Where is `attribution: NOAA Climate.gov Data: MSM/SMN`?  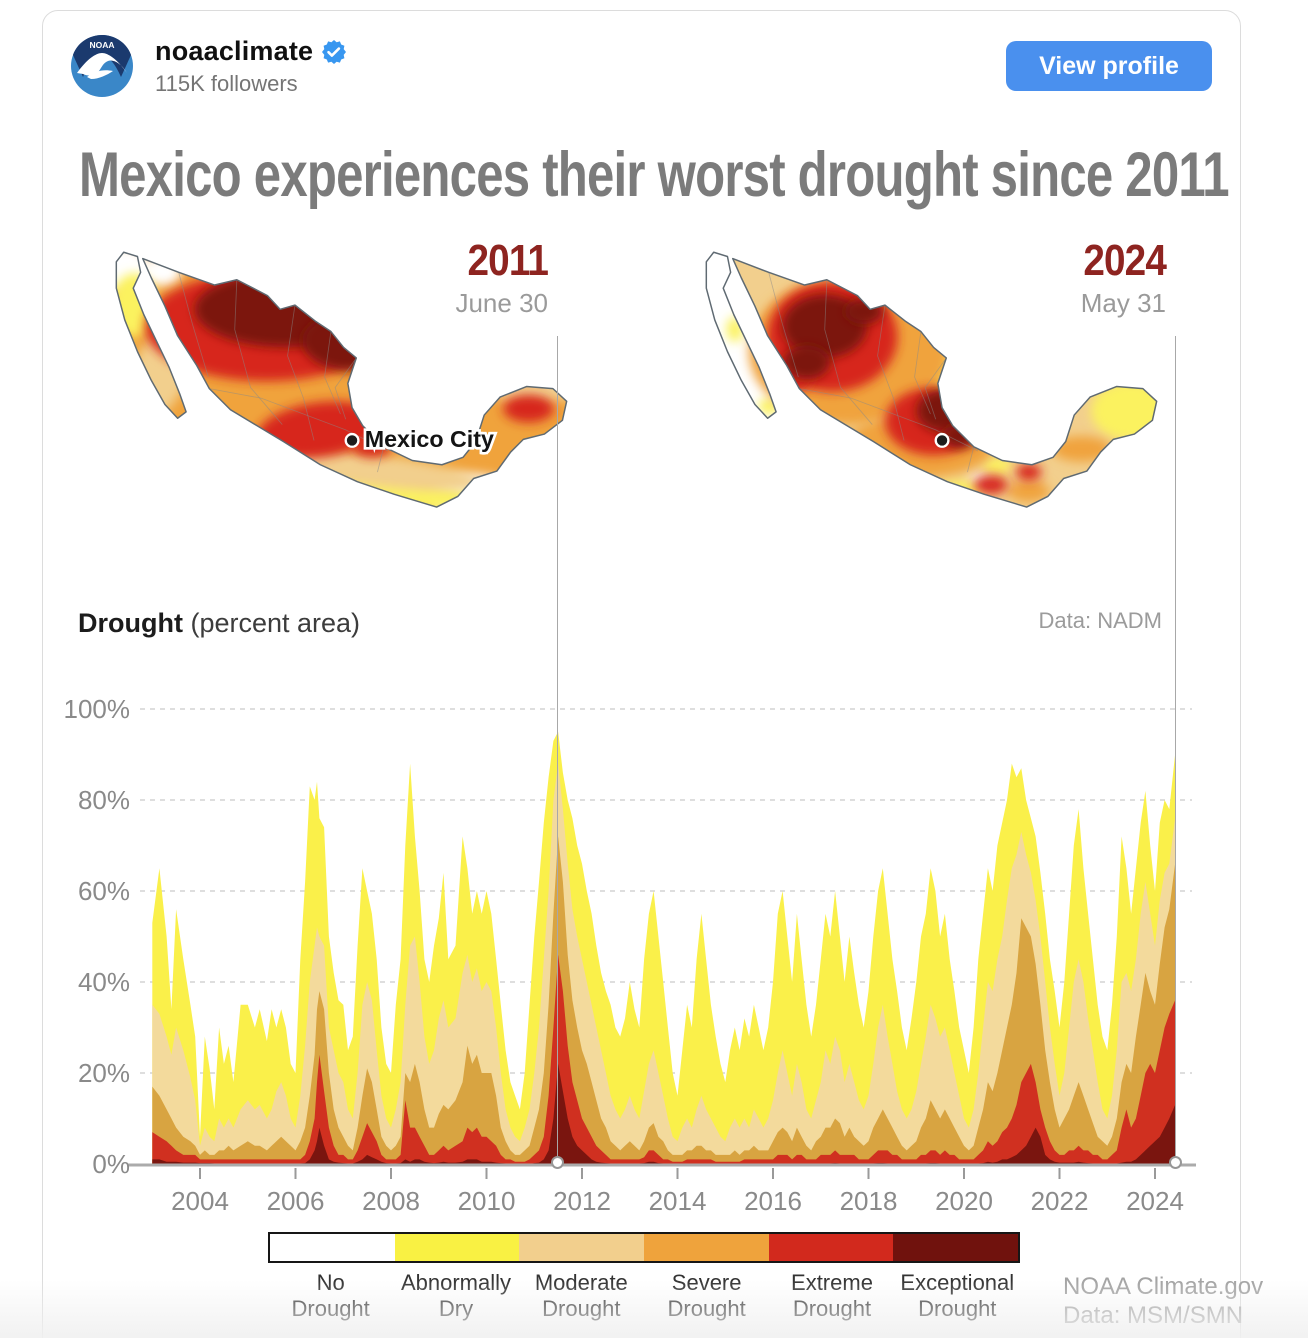
attribution: NOAA Climate.gov Data: MSM/SMN is located at coordinates (1163, 1301).